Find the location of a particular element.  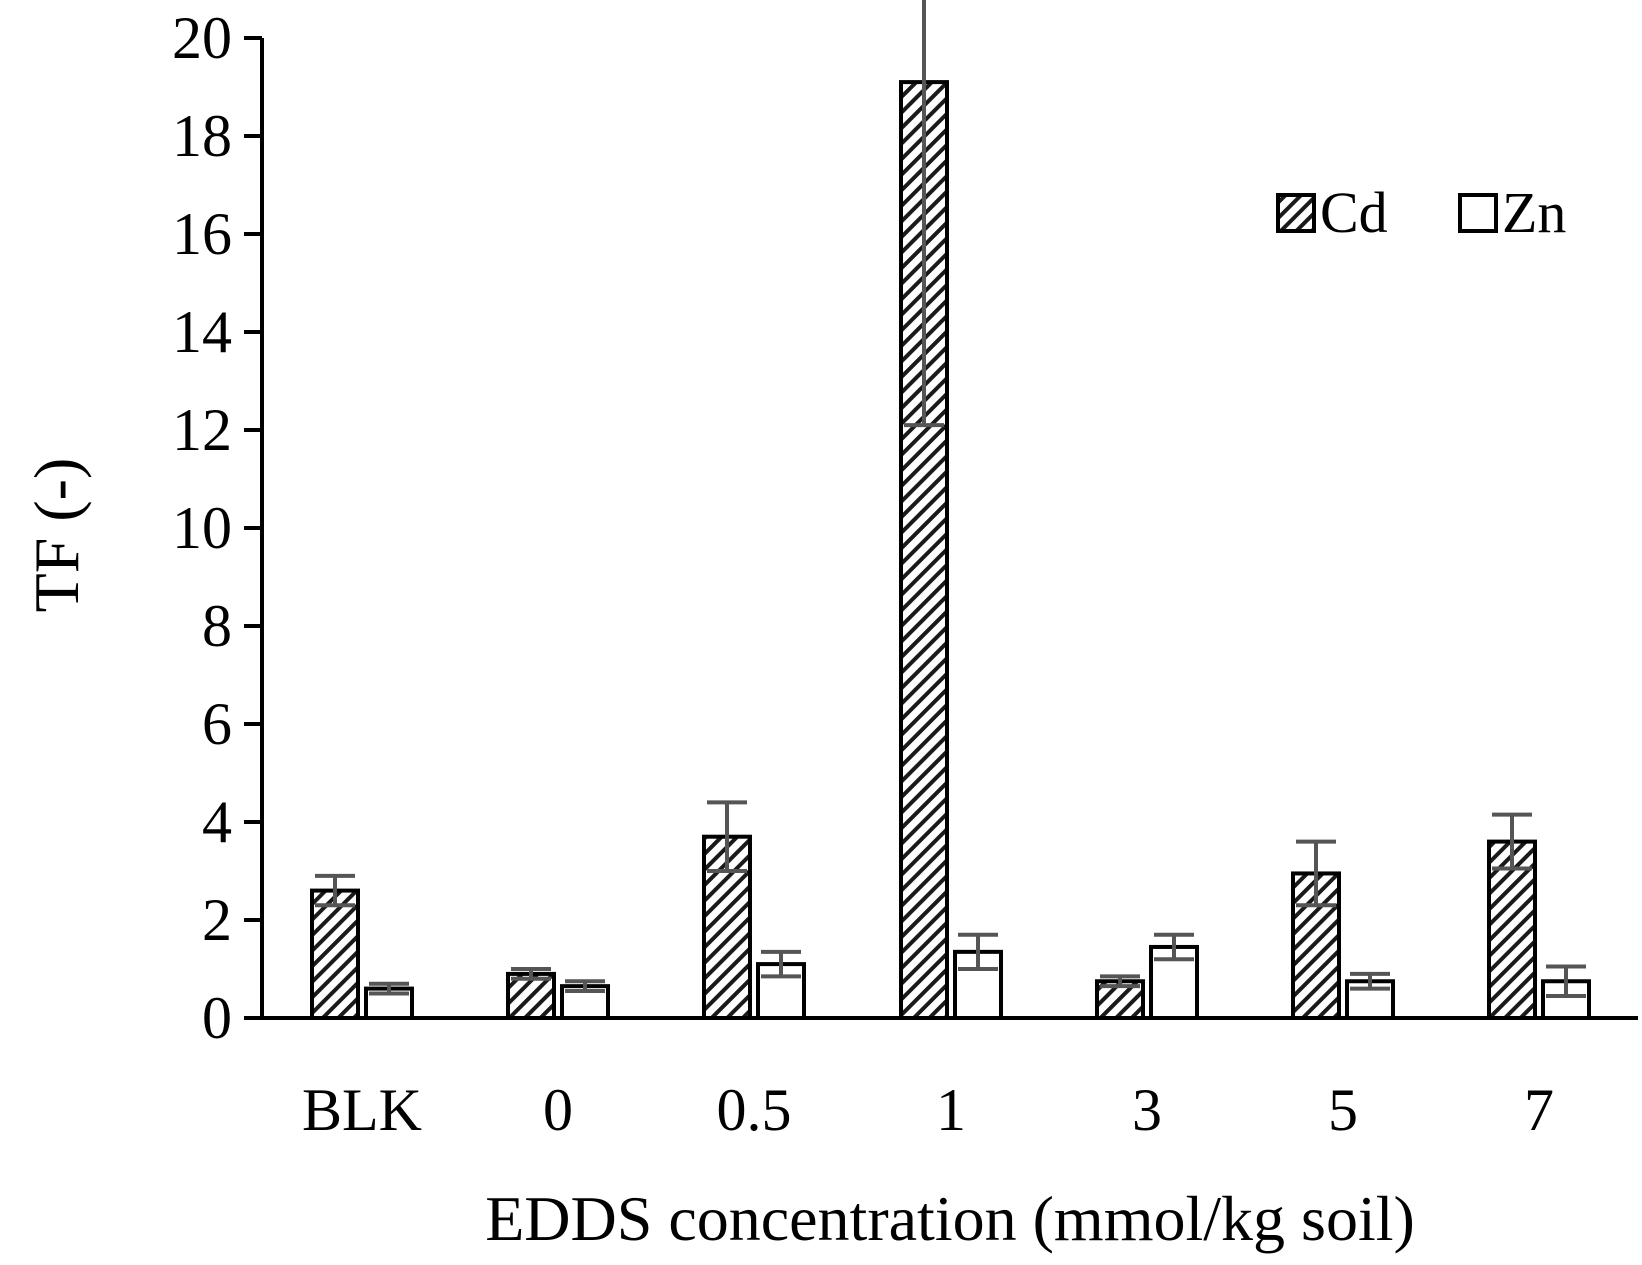

y-tick-label: 12 is located at coordinates (202, 430).